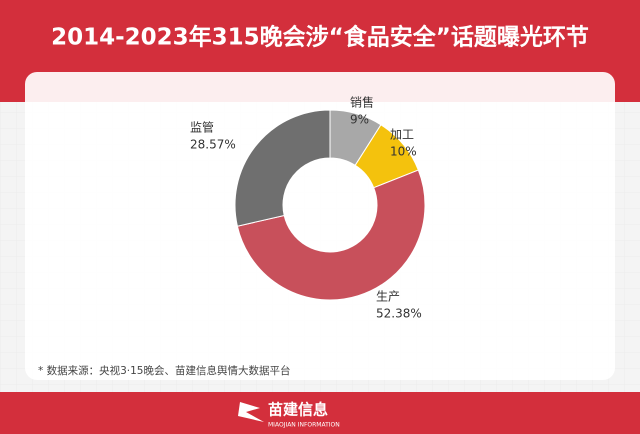 This screenshot has width=640, height=434. What do you see at coordinates (213, 145) in the screenshot?
I see `segment-value-label: 28.57%` at bounding box center [213, 145].